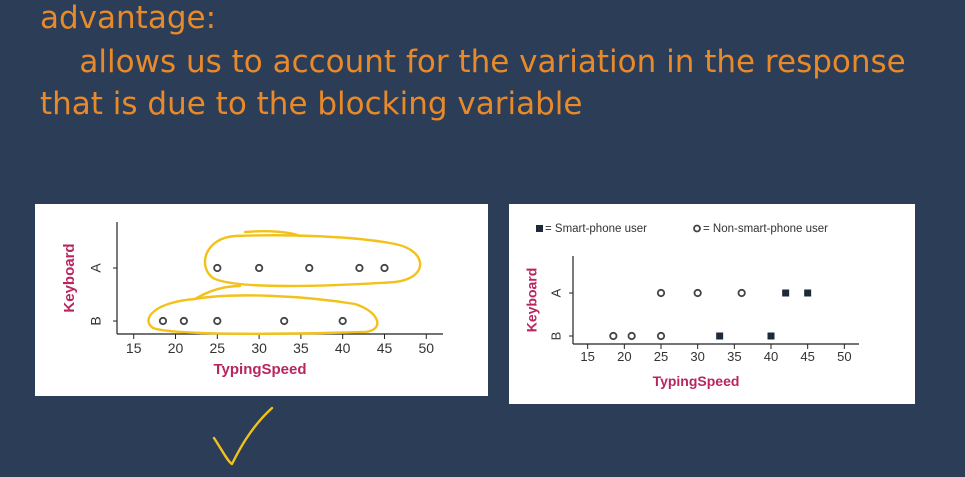 The width and height of the screenshot is (965, 477). Describe the element at coordinates (243, 436) in the screenshot. I see `checkmark-icon` at that location.